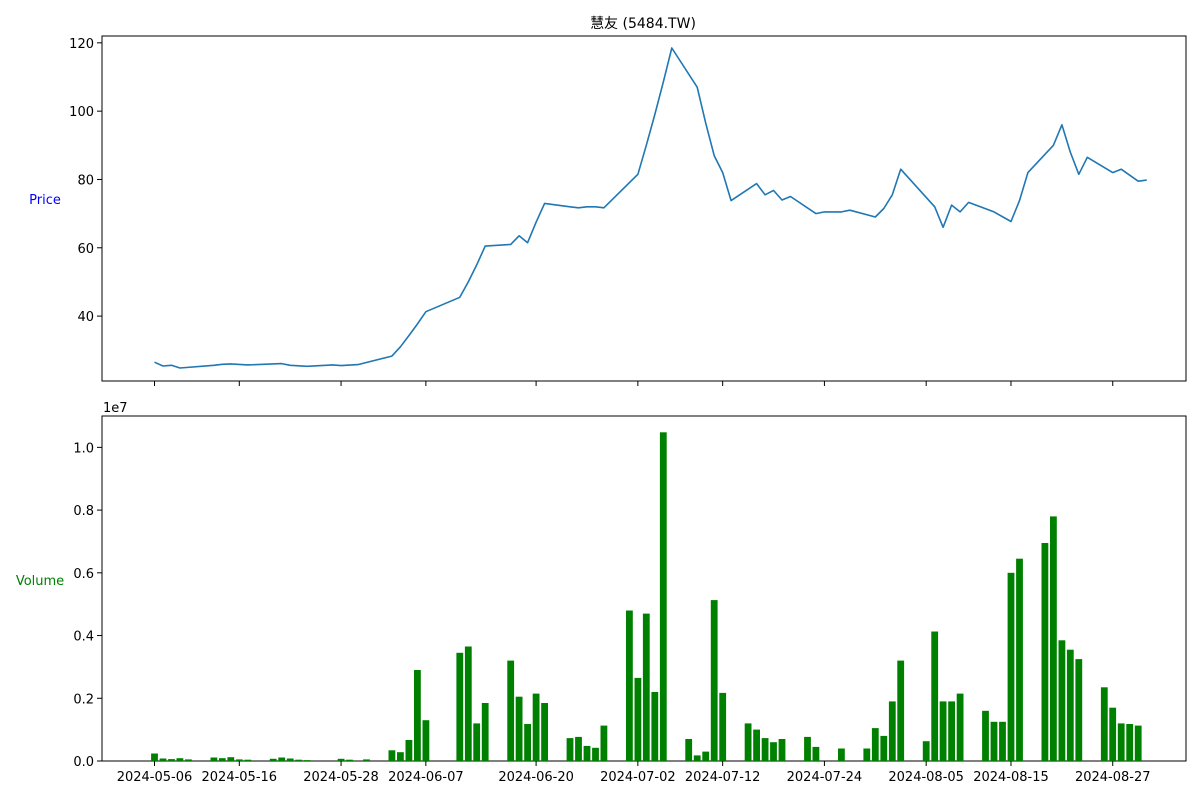 The image size is (1200, 804). Describe the element at coordinates (83, 762) in the screenshot. I see `volume-ytick-label: 0.0` at that location.